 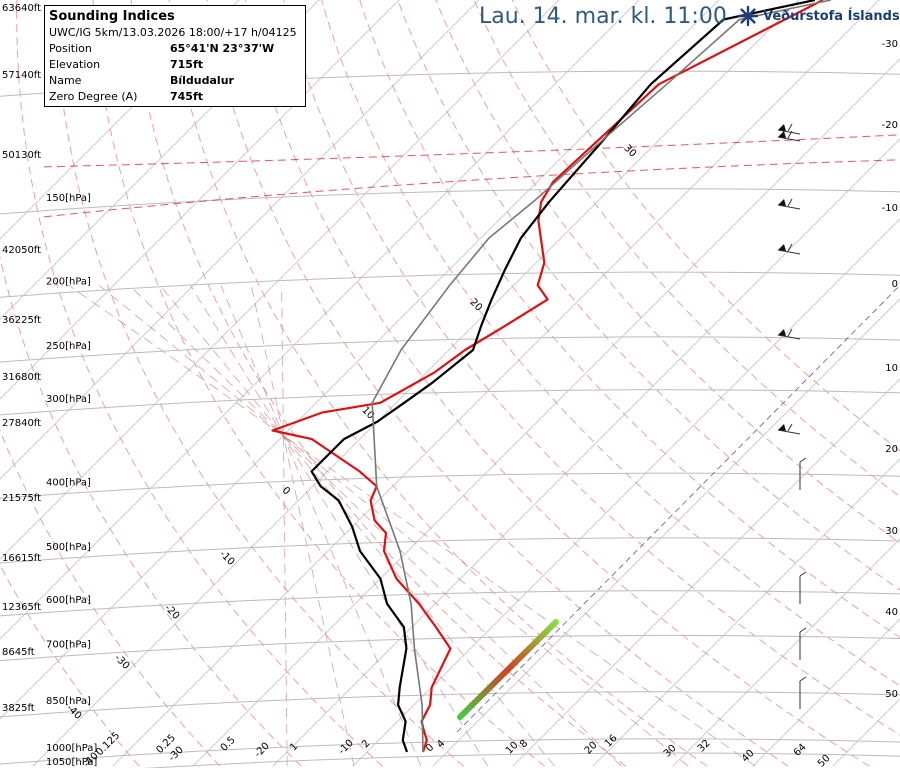 I want to click on info-label: Zero Degree (A), so click(x=93, y=96).